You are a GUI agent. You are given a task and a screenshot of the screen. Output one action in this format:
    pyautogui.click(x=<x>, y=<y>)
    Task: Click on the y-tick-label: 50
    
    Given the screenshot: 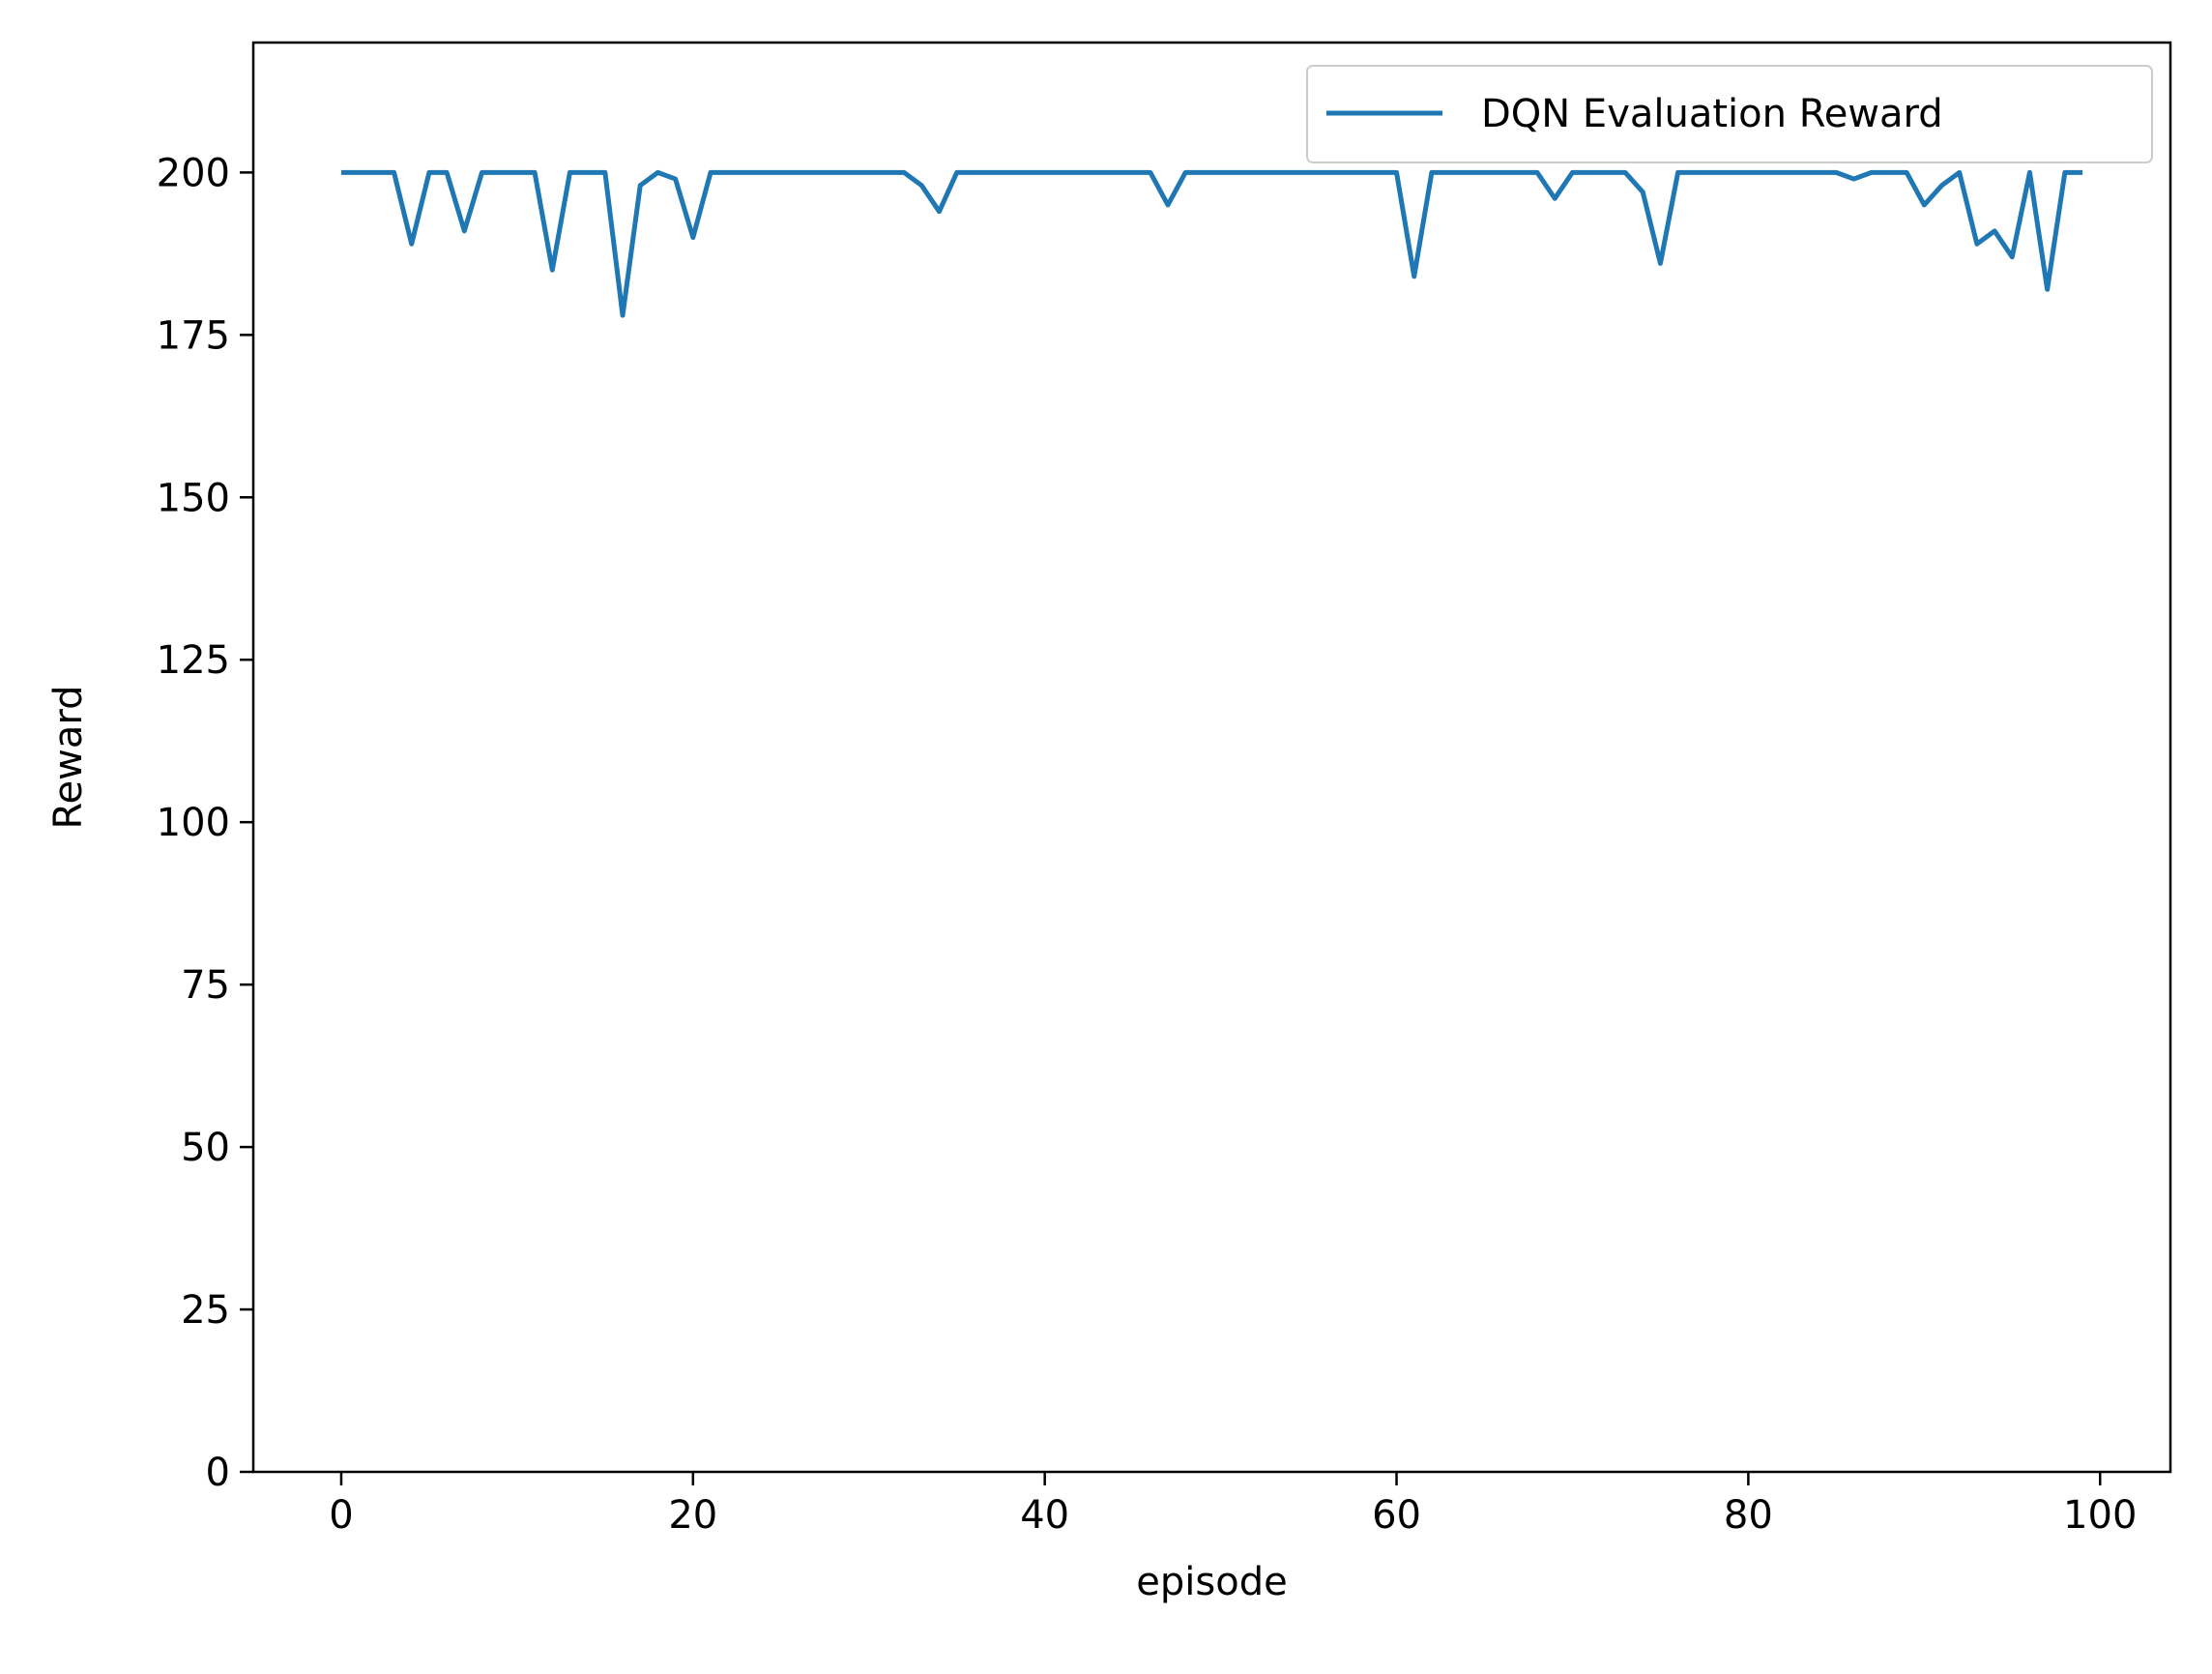 What is the action you would take?
    pyautogui.click(x=205, y=1148)
    